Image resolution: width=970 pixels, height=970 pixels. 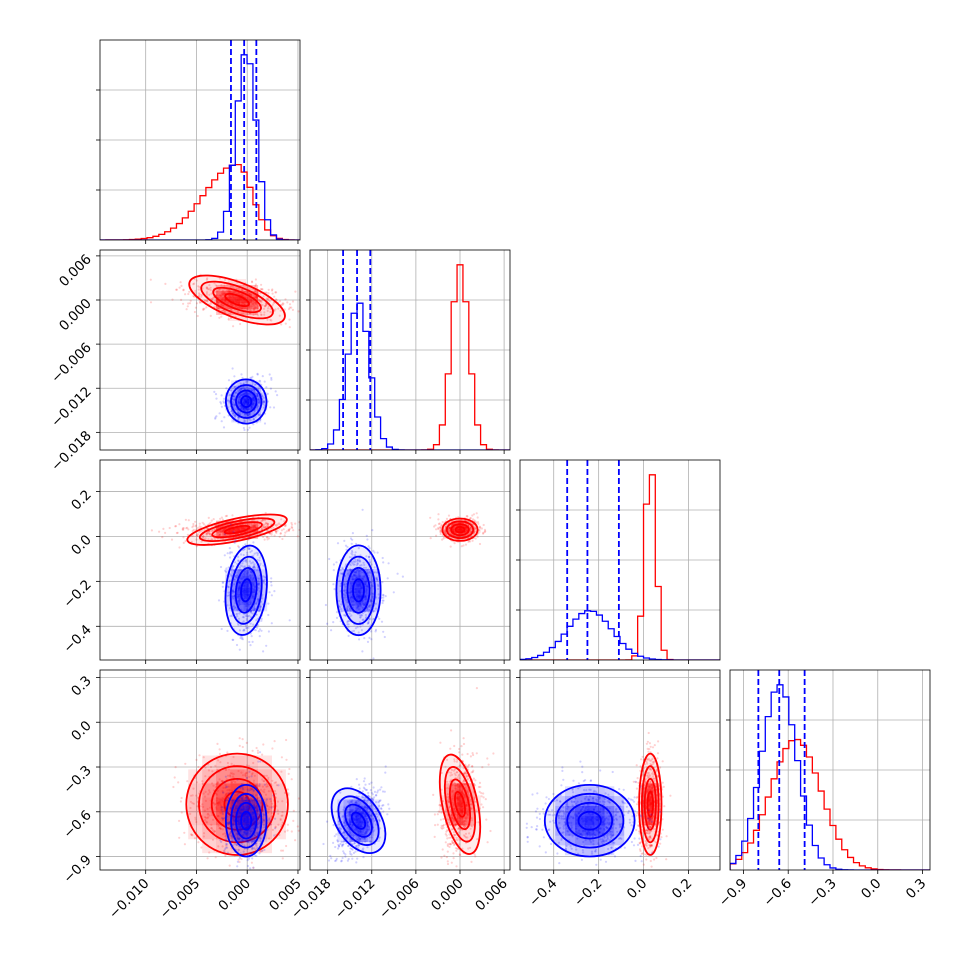 What do you see at coordinates (81, 500) in the screenshot?
I see `y-tick-label: 0.2` at bounding box center [81, 500].